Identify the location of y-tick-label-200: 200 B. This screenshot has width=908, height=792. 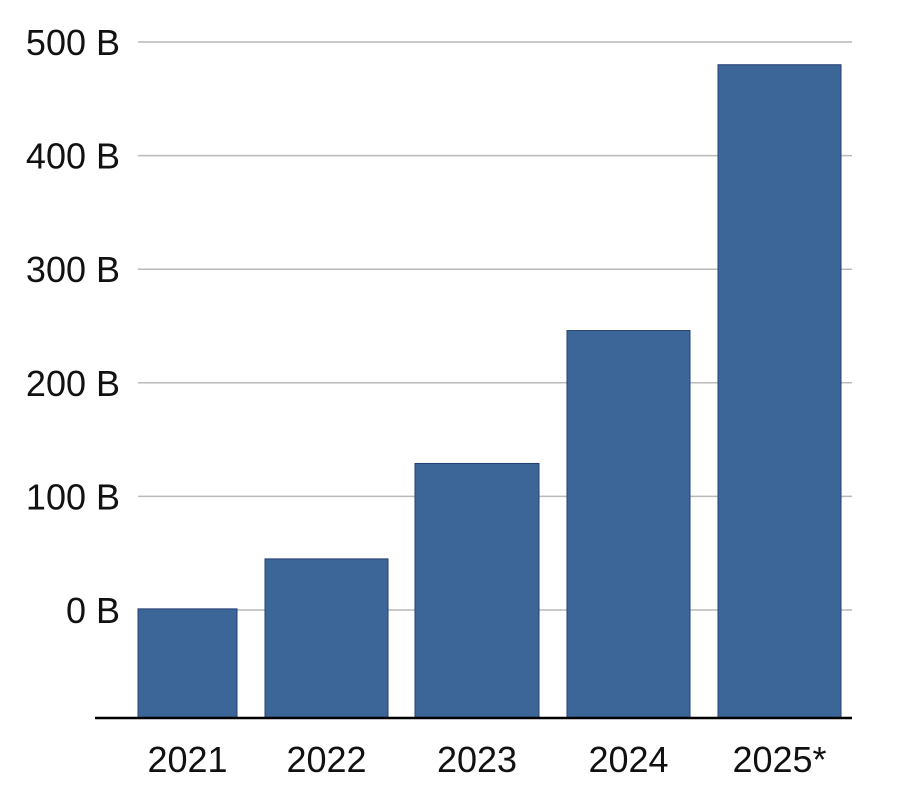
(73, 383).